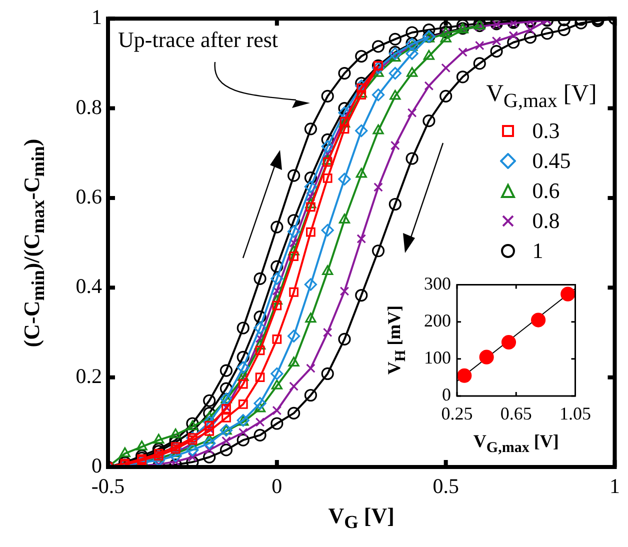 This screenshot has height=547, width=628. Describe the element at coordinates (516, 414) in the screenshot. I see `x-tick-label: 0.65` at that location.